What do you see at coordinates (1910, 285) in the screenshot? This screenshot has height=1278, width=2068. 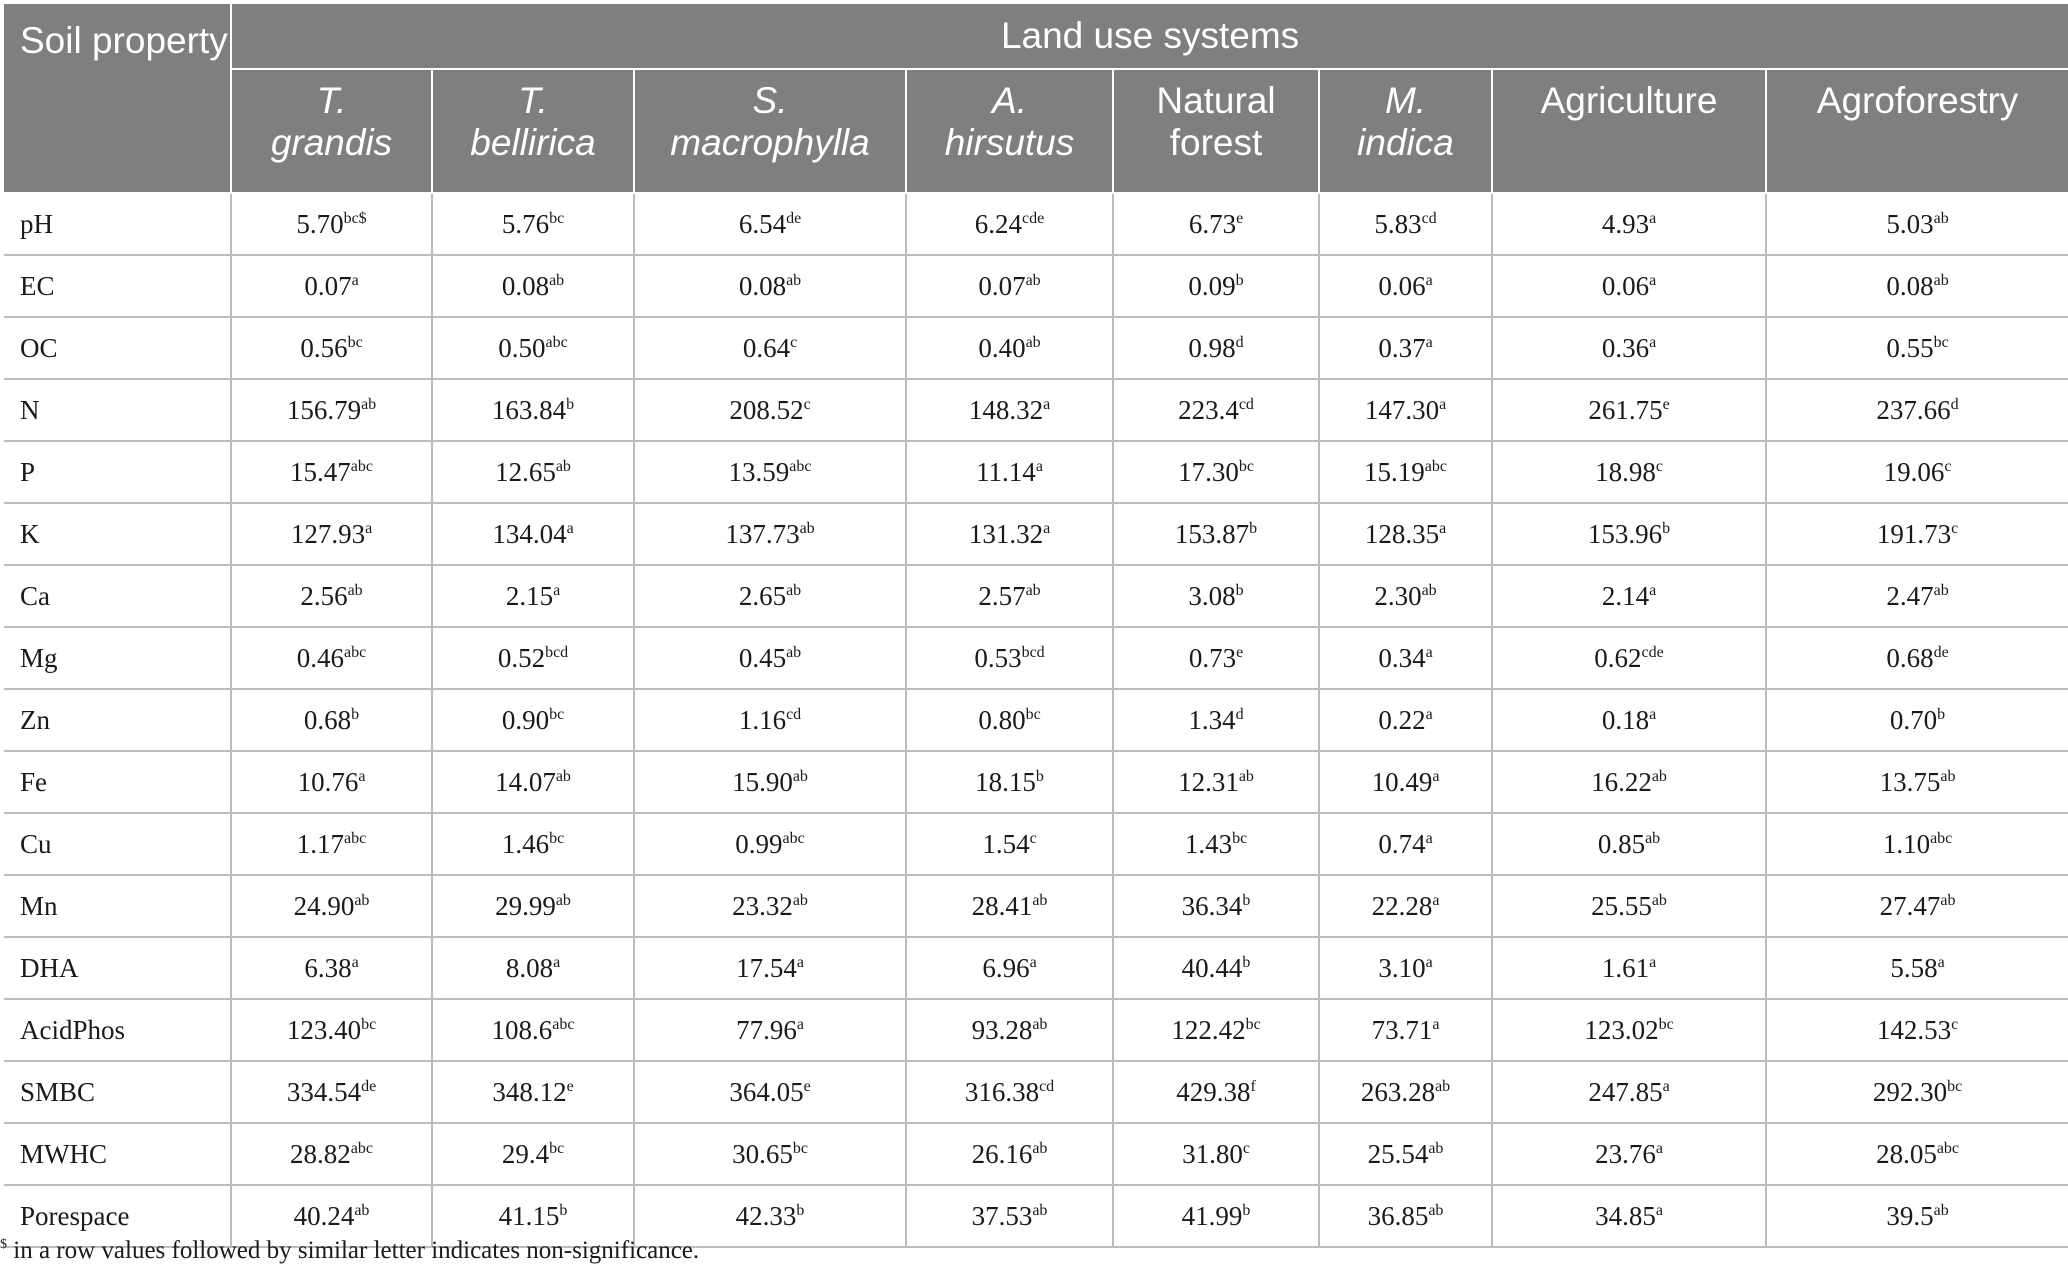 I see `cell-value: 0.08` at bounding box center [1910, 285].